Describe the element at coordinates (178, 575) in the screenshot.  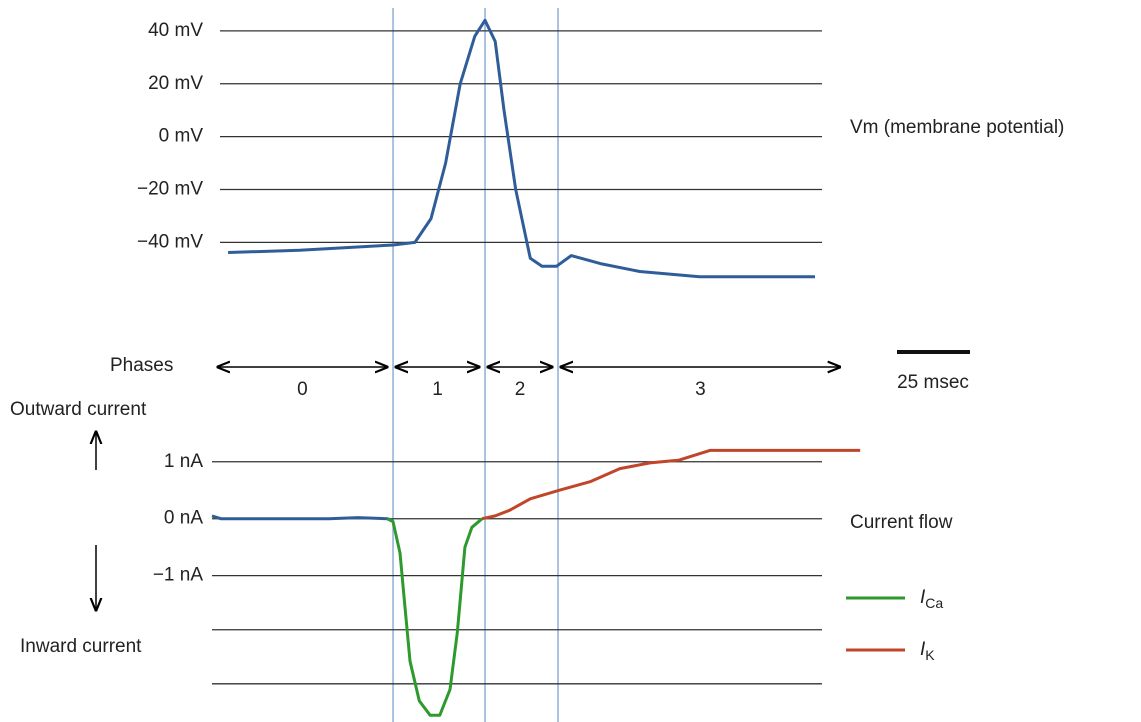
I see `y-tick-label: −1 nA` at that location.